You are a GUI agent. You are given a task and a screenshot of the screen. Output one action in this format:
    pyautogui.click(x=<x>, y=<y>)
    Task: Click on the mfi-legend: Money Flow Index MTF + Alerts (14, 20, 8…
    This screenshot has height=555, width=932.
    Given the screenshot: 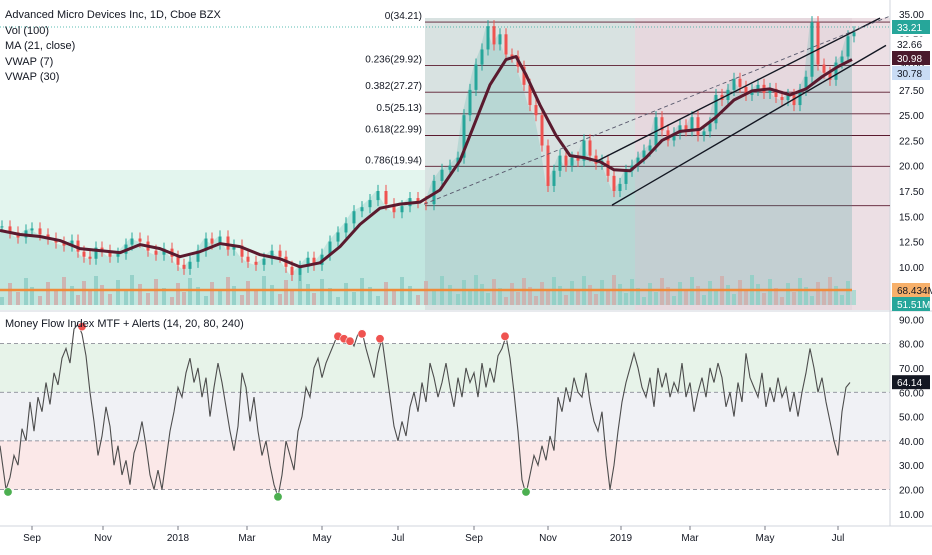 What is the action you would take?
    pyautogui.click(x=124, y=324)
    